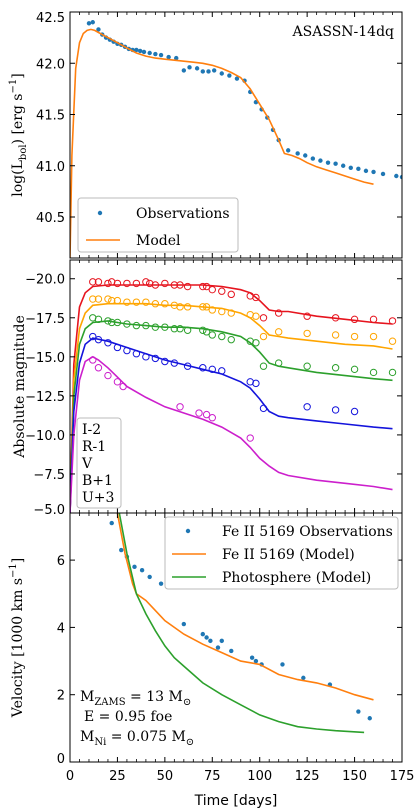 The image size is (416, 810). Describe the element at coordinates (183, 214) in the screenshot. I see `legend-label-observations: Observations` at that location.